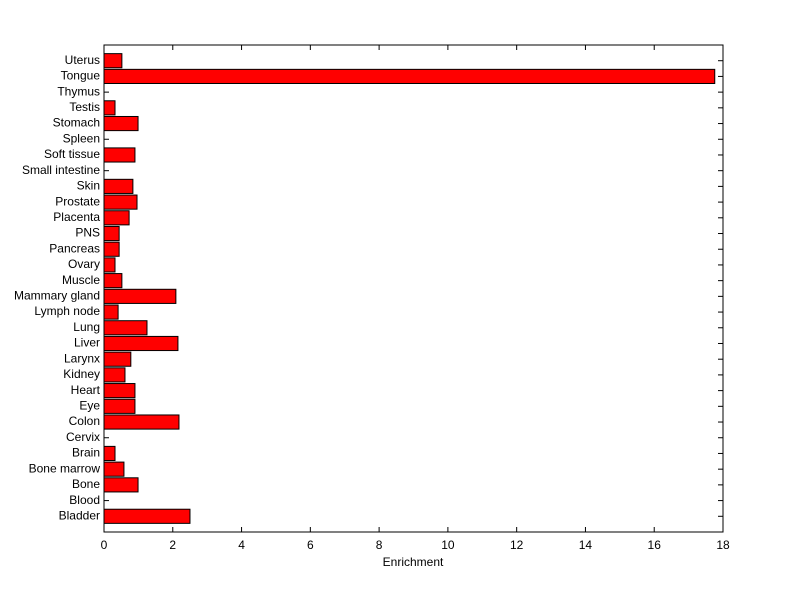 The width and height of the screenshot is (800, 599). What do you see at coordinates (78, 91) in the screenshot?
I see `y-tick-label: Thymus` at bounding box center [78, 91].